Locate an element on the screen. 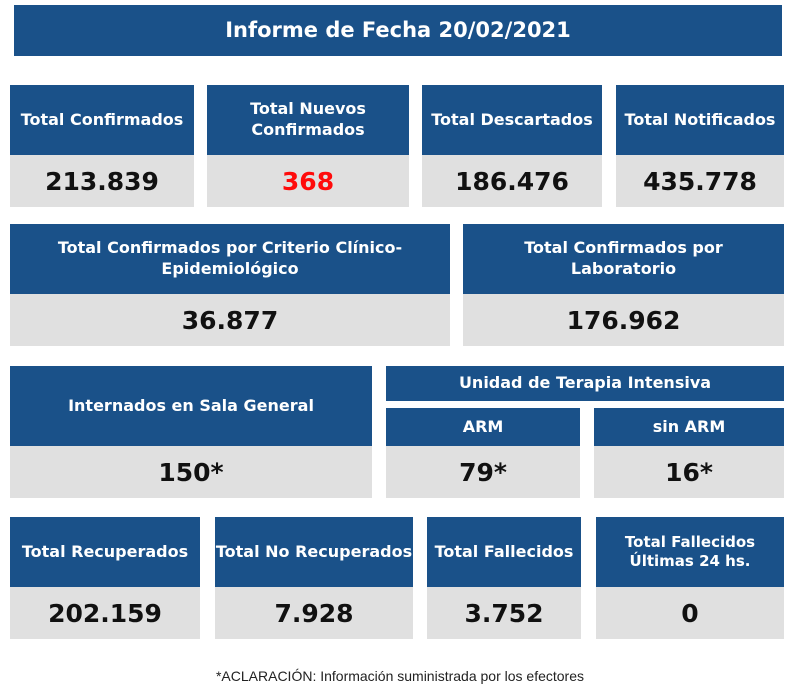  fallecidos-24hs-label: Total Fallecidos Últimas 24 hs. is located at coordinates (690, 552).